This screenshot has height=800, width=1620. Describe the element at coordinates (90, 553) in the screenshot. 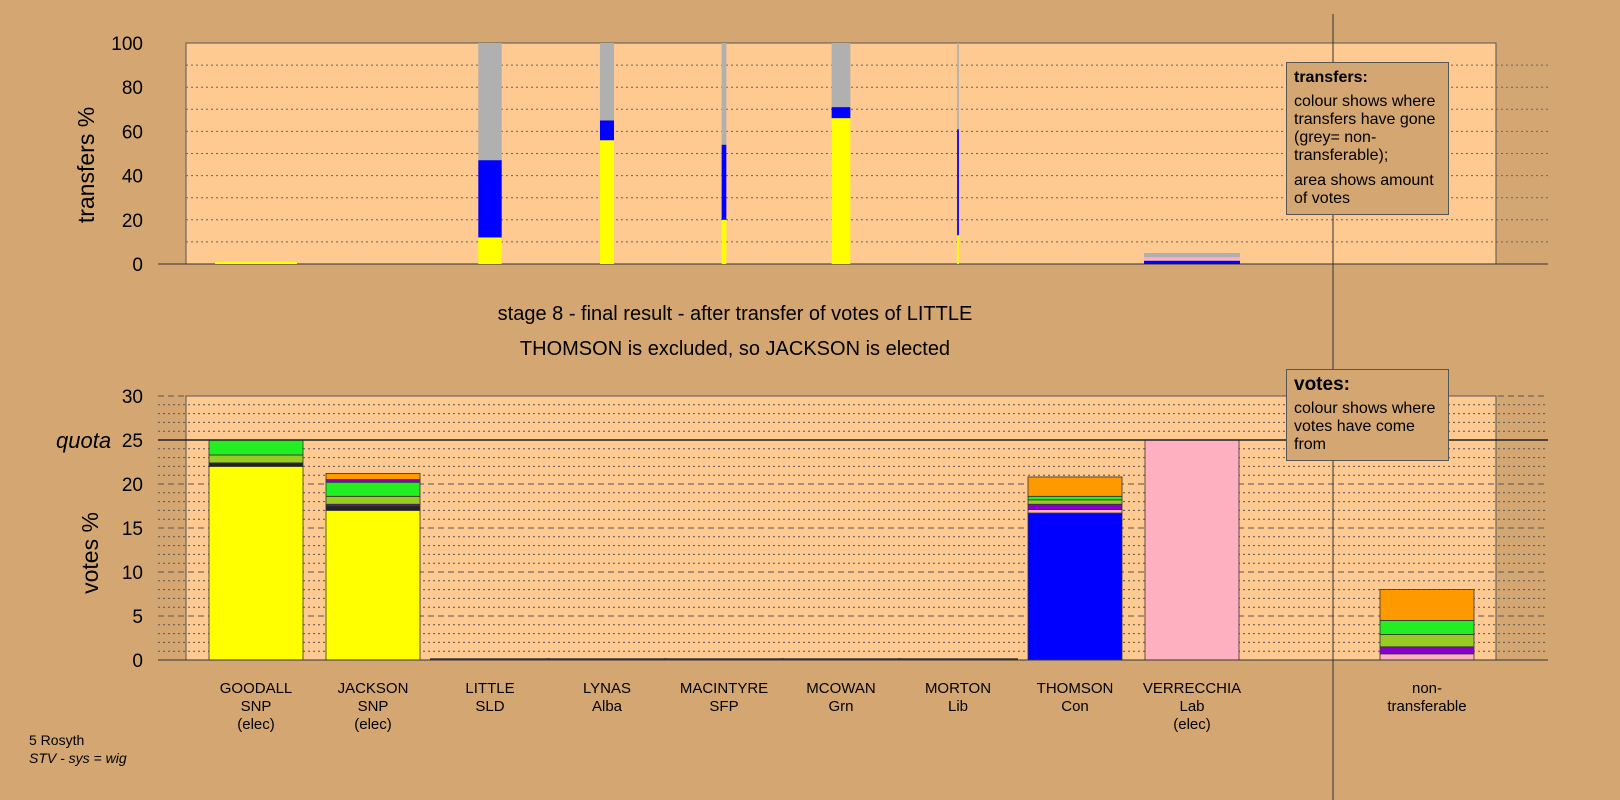

I see `votes-axis-label: votes %` at that location.